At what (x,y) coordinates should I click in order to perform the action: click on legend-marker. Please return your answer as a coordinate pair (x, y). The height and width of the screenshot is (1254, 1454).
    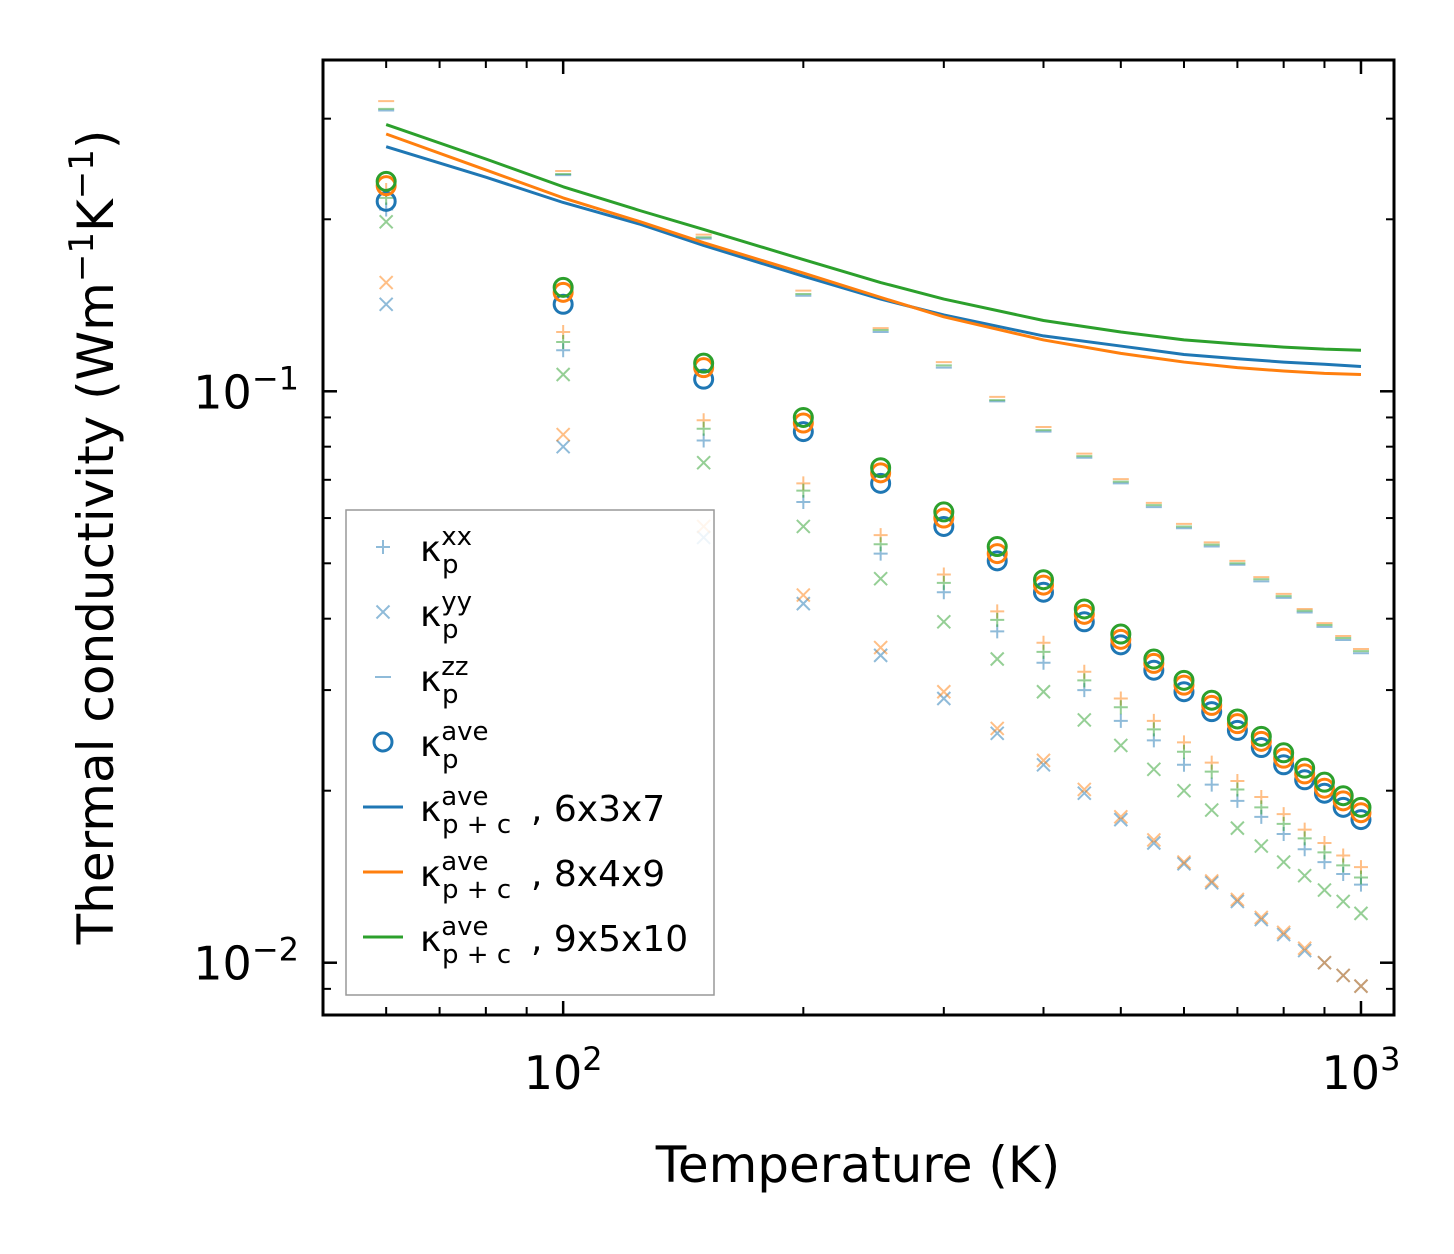
    Looking at the image, I should click on (383, 742).